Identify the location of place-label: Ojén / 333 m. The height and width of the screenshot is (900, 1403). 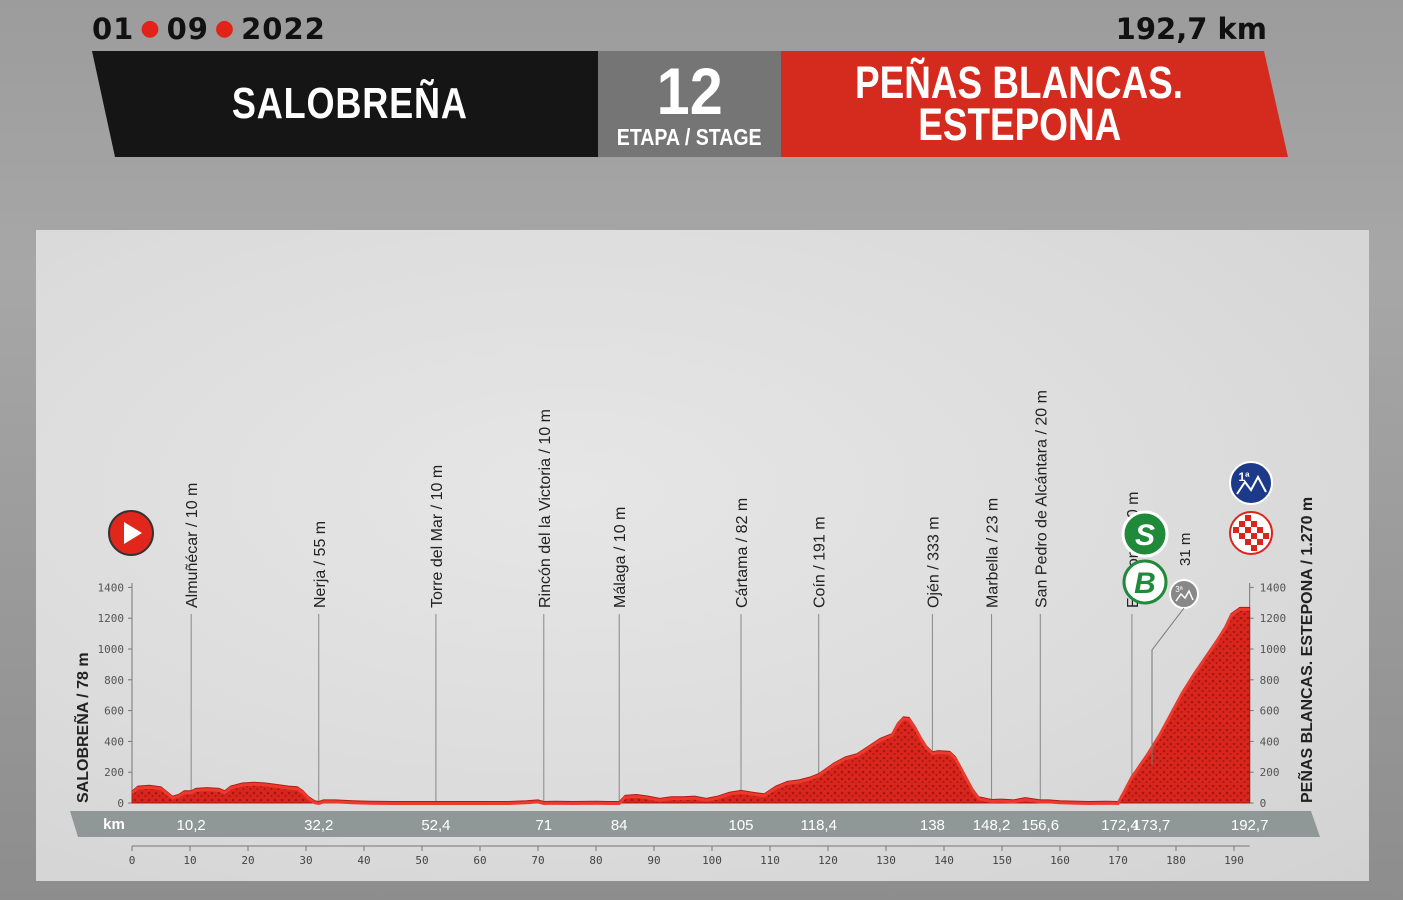
(933, 562).